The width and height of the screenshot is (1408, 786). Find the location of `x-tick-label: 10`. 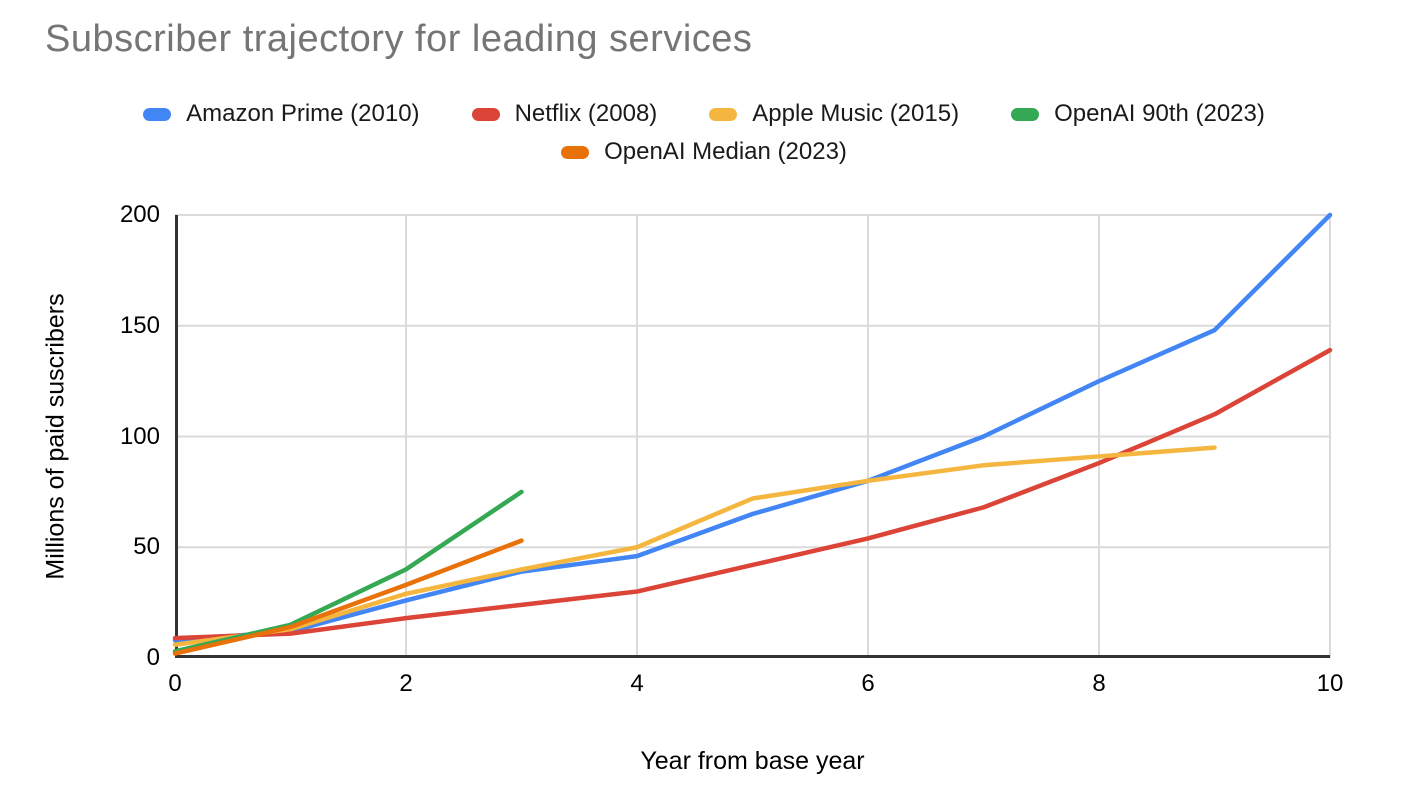

x-tick-label: 10 is located at coordinates (1330, 683).